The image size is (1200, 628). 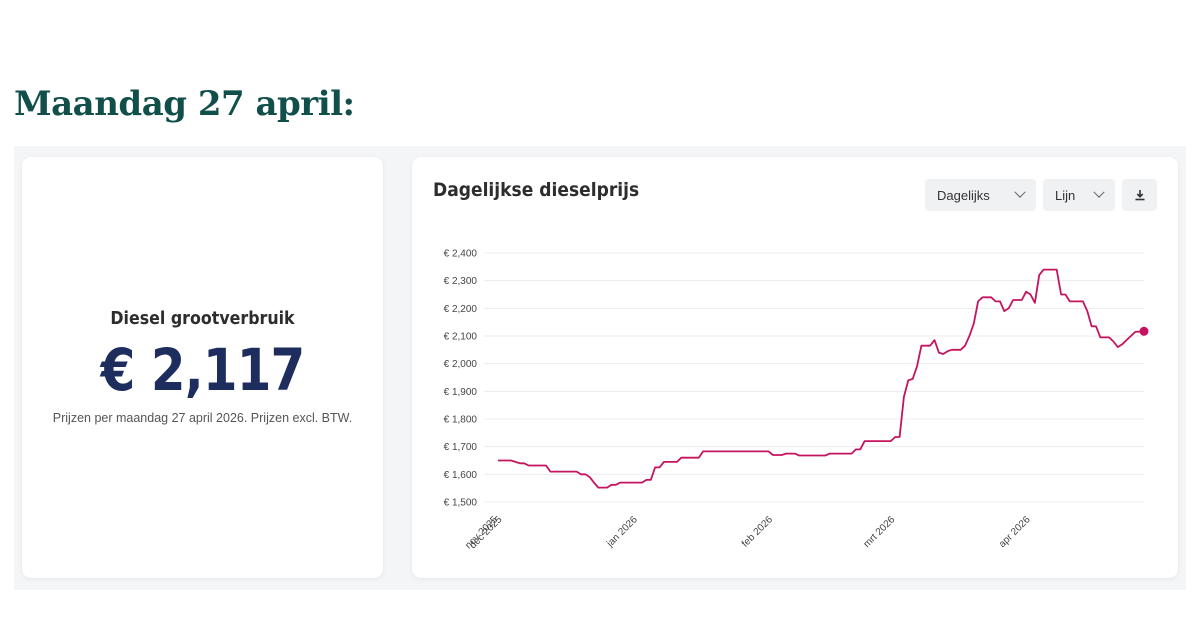 I want to click on chart-title: Dagelijkse dieselprijs, so click(x=536, y=190).